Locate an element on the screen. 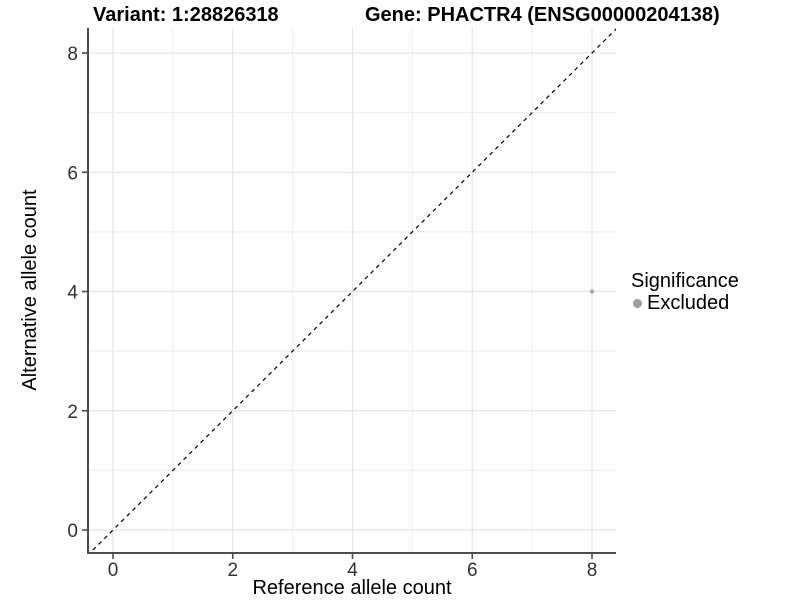 The width and height of the screenshot is (800, 600). legend-title: Significance is located at coordinates (685, 281).